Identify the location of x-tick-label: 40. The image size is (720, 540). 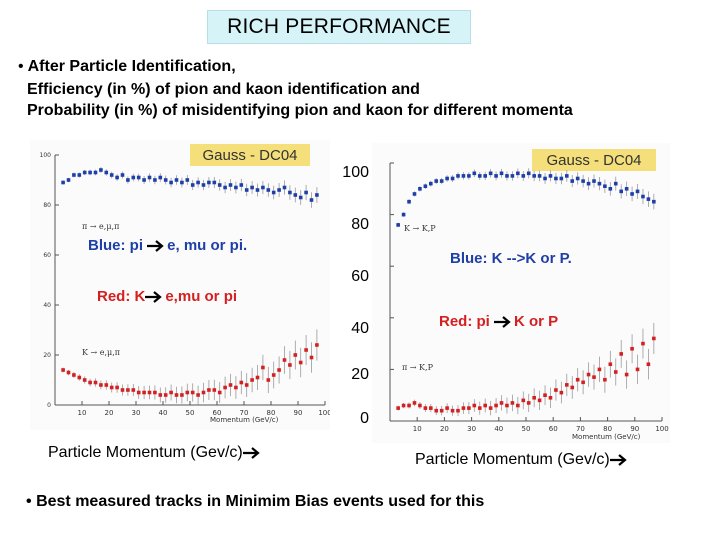
(498, 429).